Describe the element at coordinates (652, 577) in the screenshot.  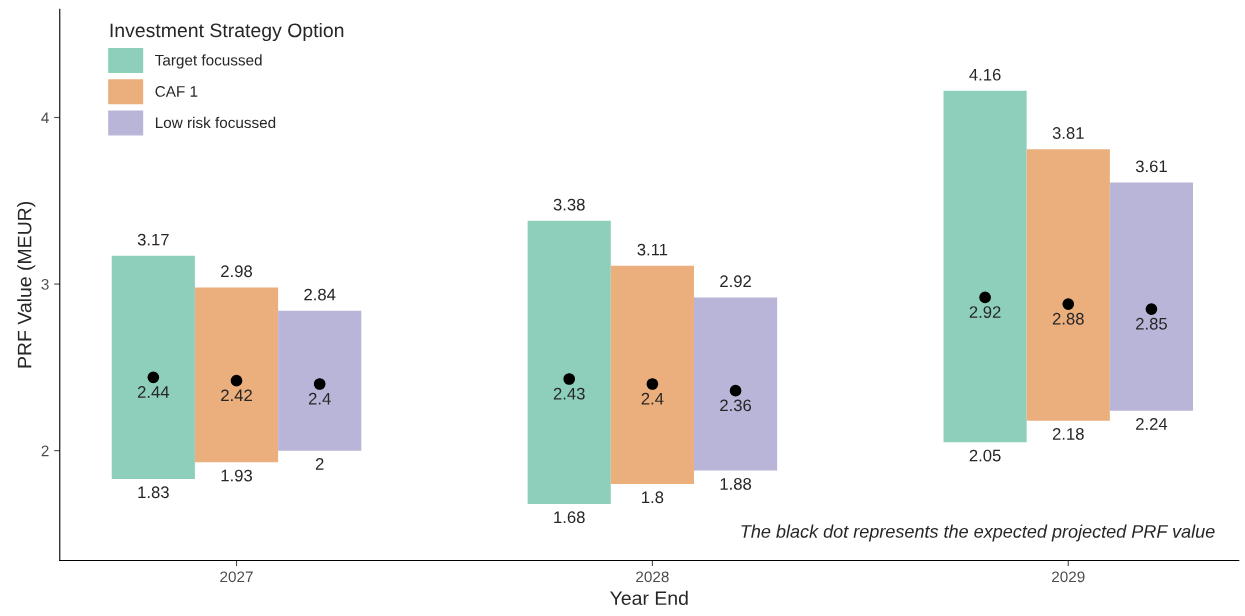
I see `x-tick-label: 2028` at that location.